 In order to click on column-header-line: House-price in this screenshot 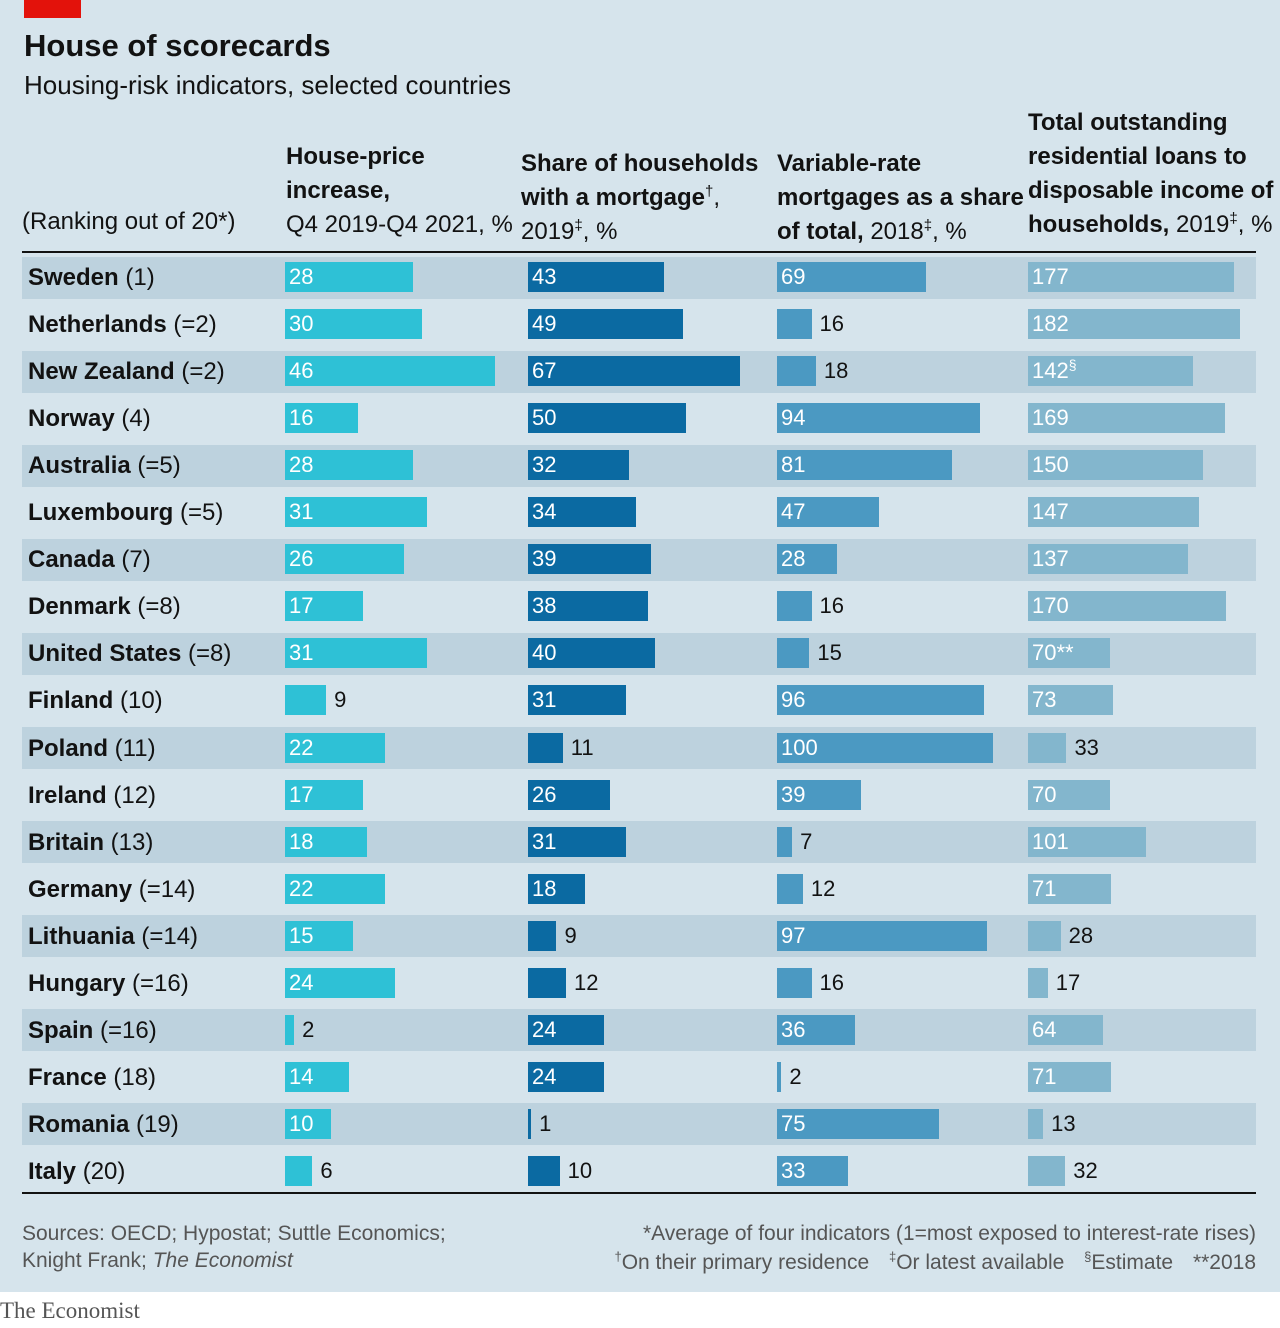, I will do `click(355, 156)`.